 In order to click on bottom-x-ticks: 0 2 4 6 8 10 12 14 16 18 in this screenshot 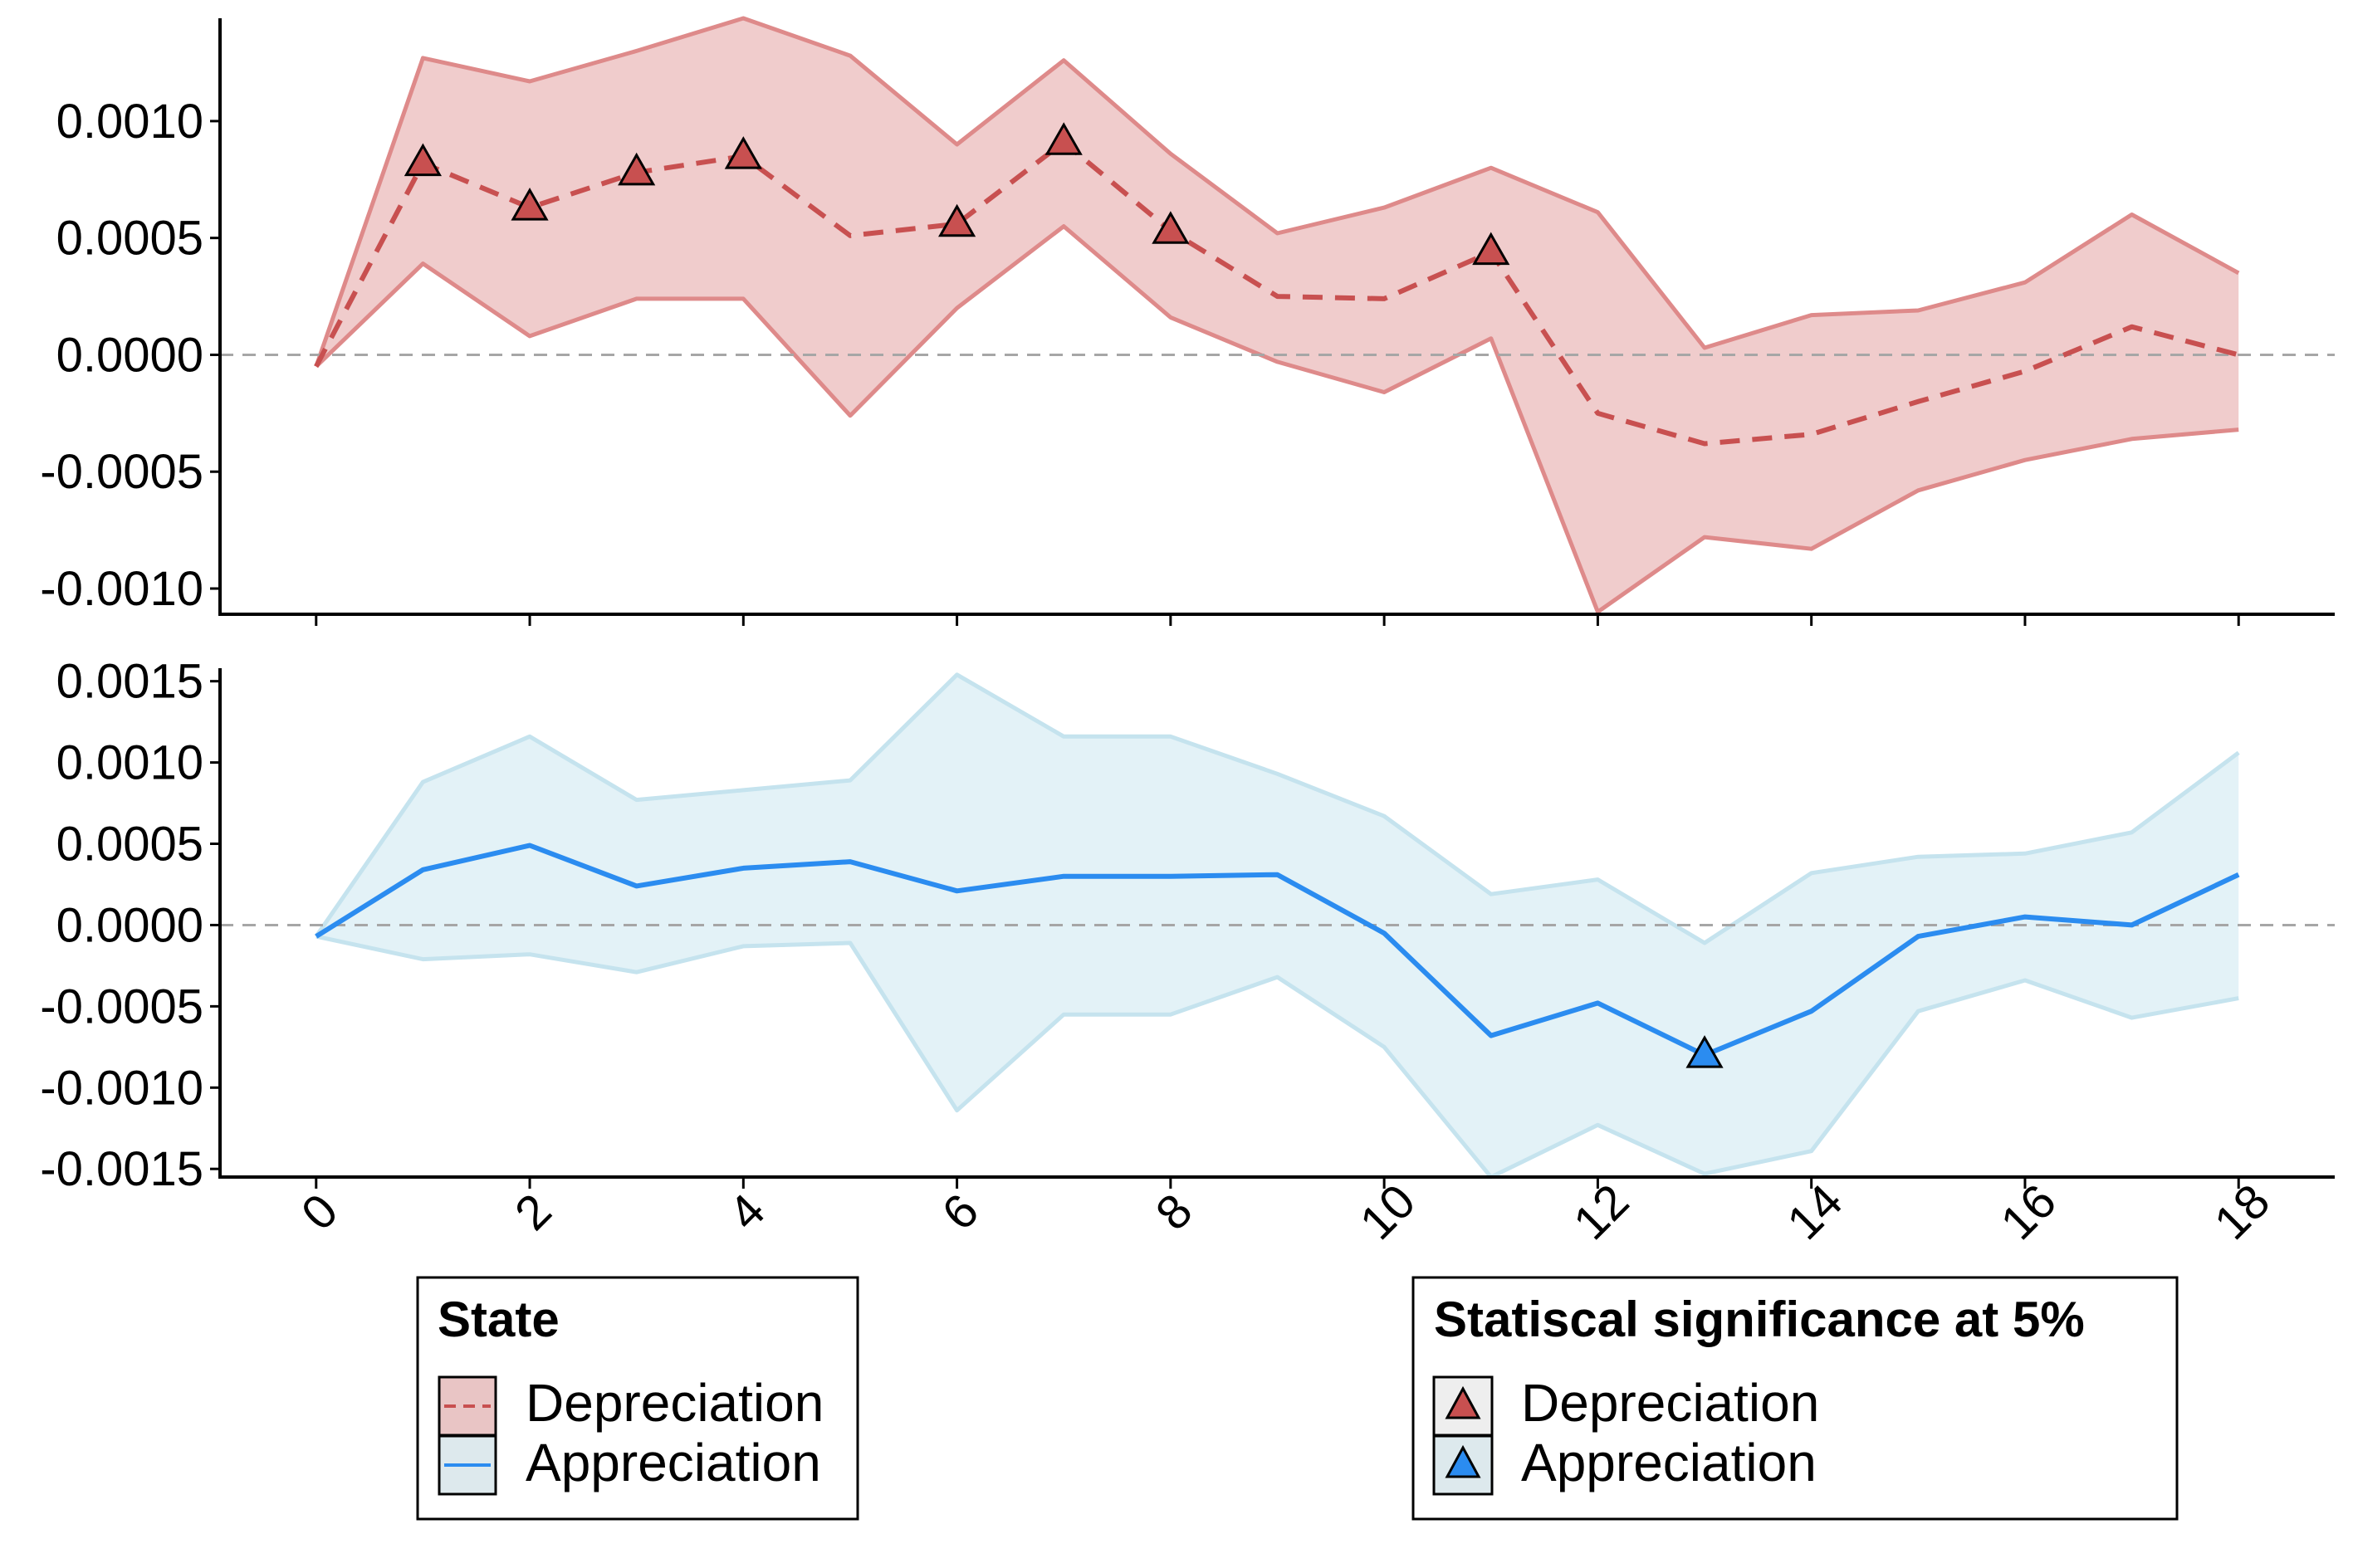, I will do `click(1286, 1212)`.